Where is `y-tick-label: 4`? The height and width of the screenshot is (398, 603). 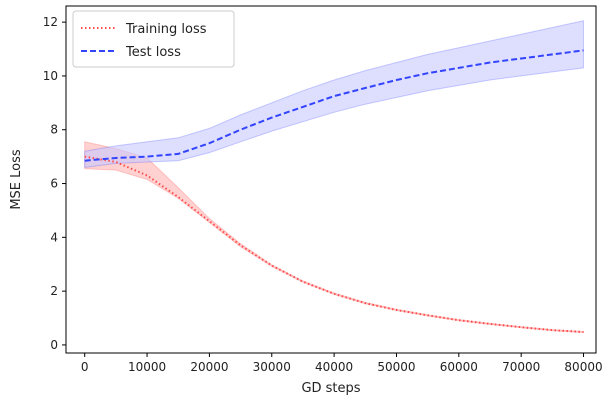 y-tick-label: 4 is located at coordinates (54, 237).